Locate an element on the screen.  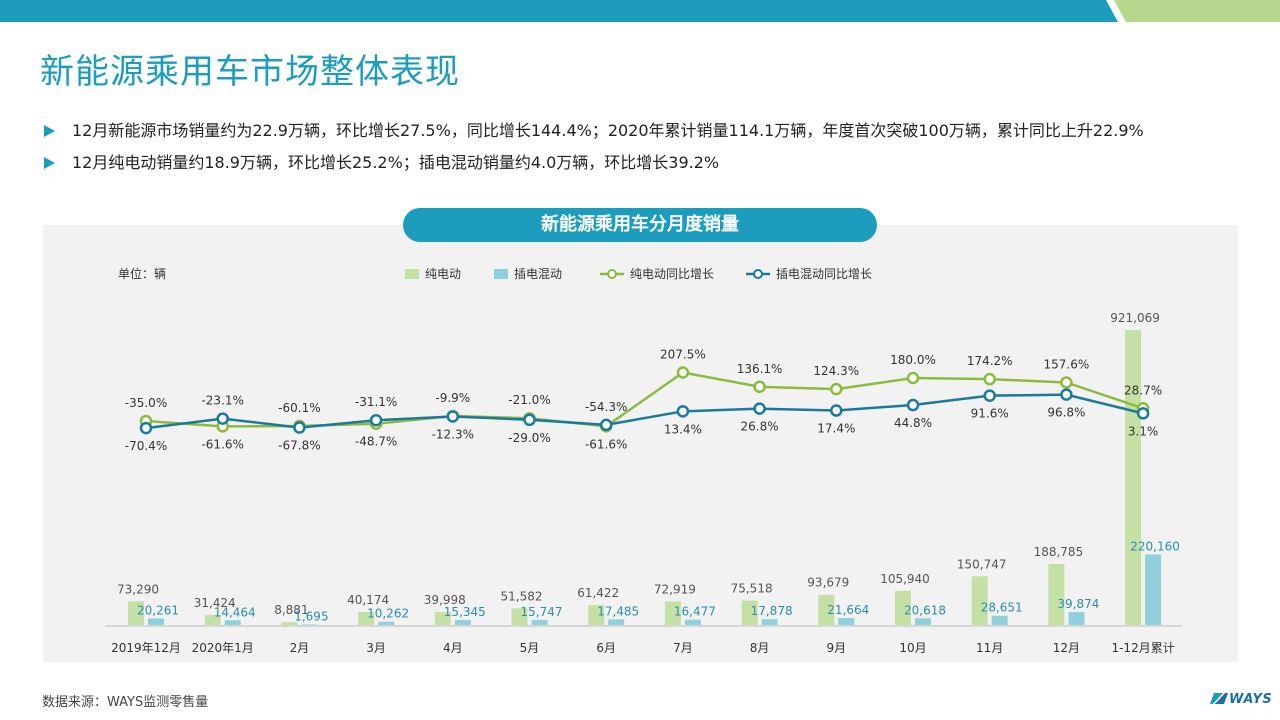
top-band-blue is located at coordinates (559, 11).